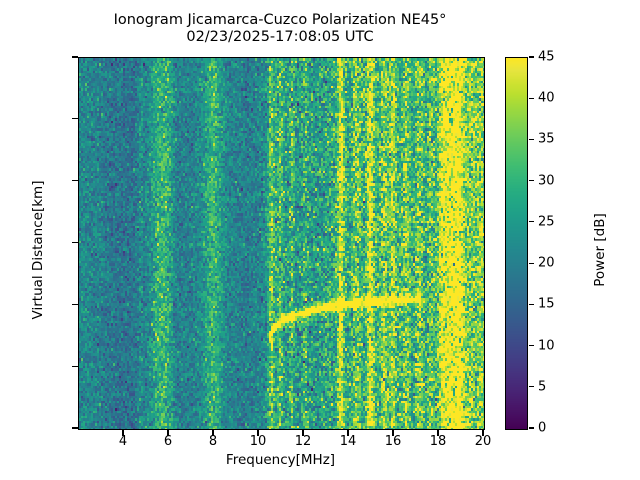 The width and height of the screenshot is (640, 480). What do you see at coordinates (483, 441) in the screenshot?
I see `x-tick-label: 20` at bounding box center [483, 441].